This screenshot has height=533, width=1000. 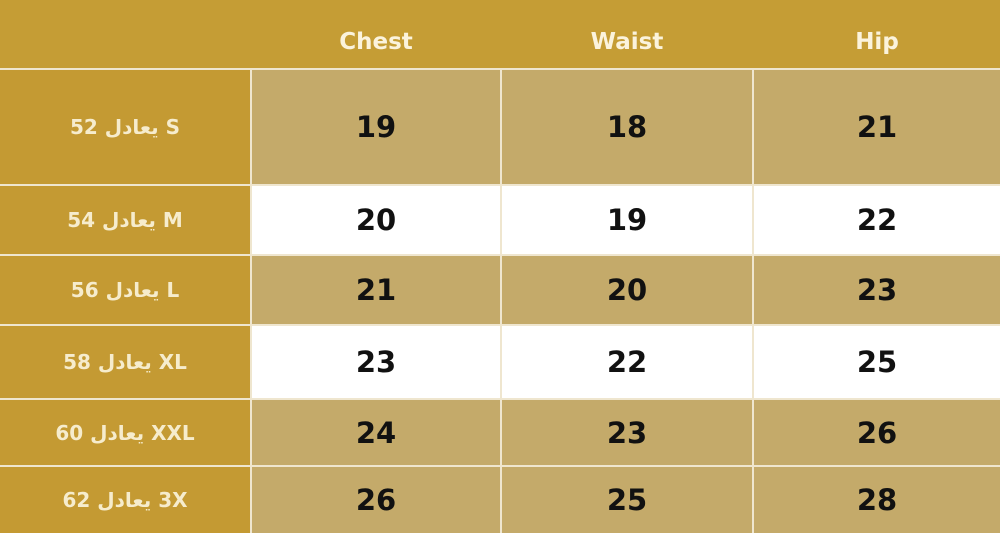 I want to click on header-chest: Chest, so click(x=376, y=42).